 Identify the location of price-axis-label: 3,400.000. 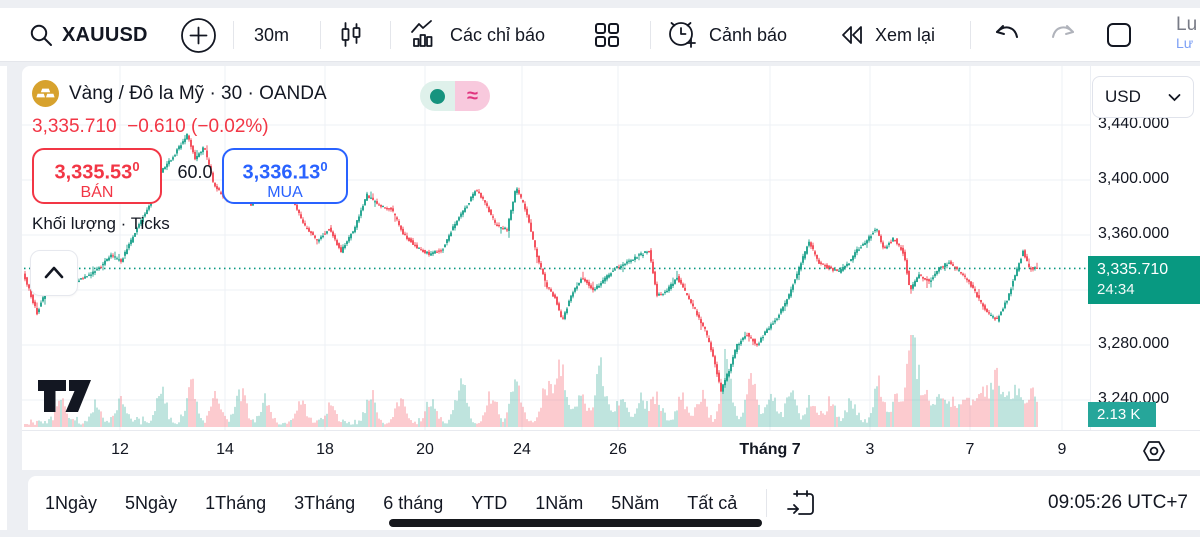
(1134, 178).